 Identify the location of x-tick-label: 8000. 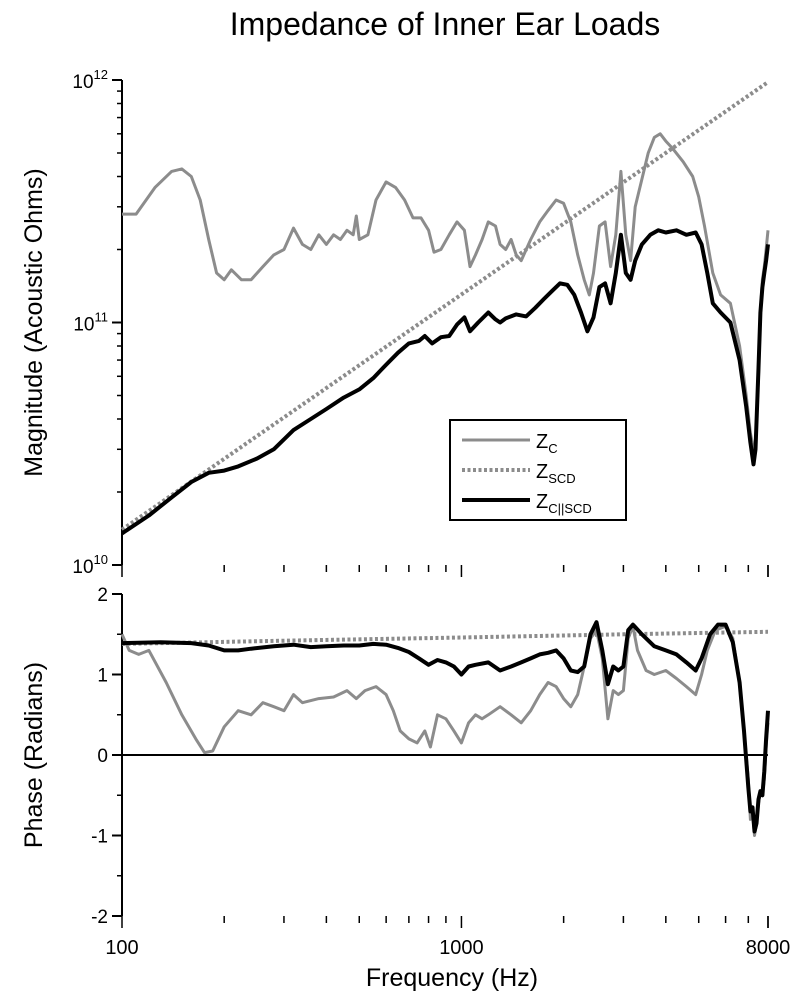
(768, 948).